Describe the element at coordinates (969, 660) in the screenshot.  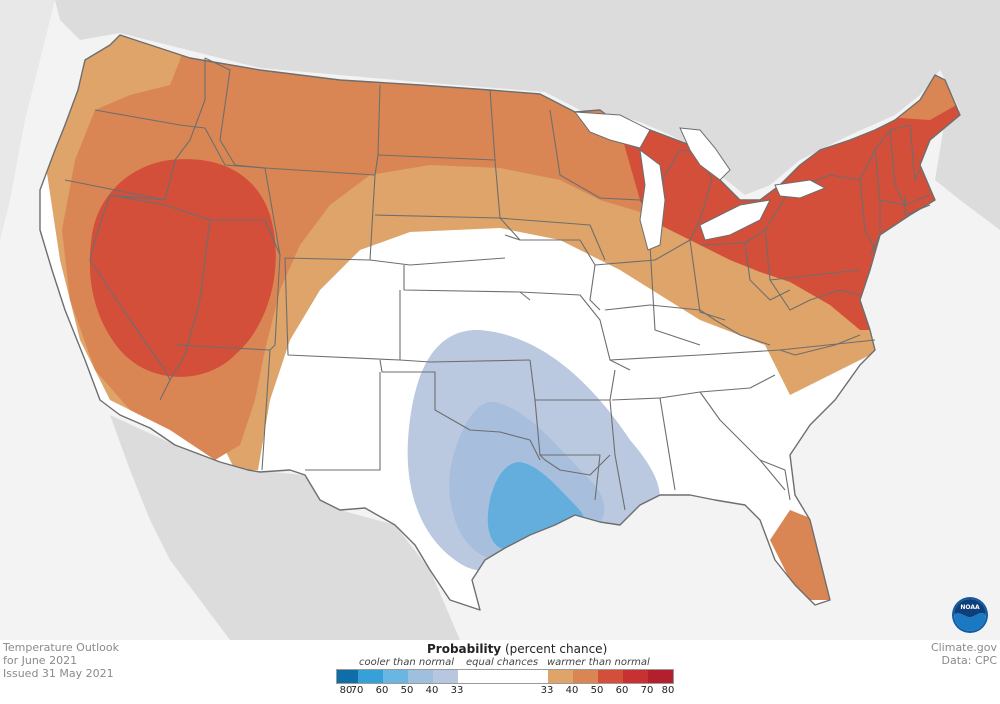
I see `credit-data: Data: CPC` at that location.